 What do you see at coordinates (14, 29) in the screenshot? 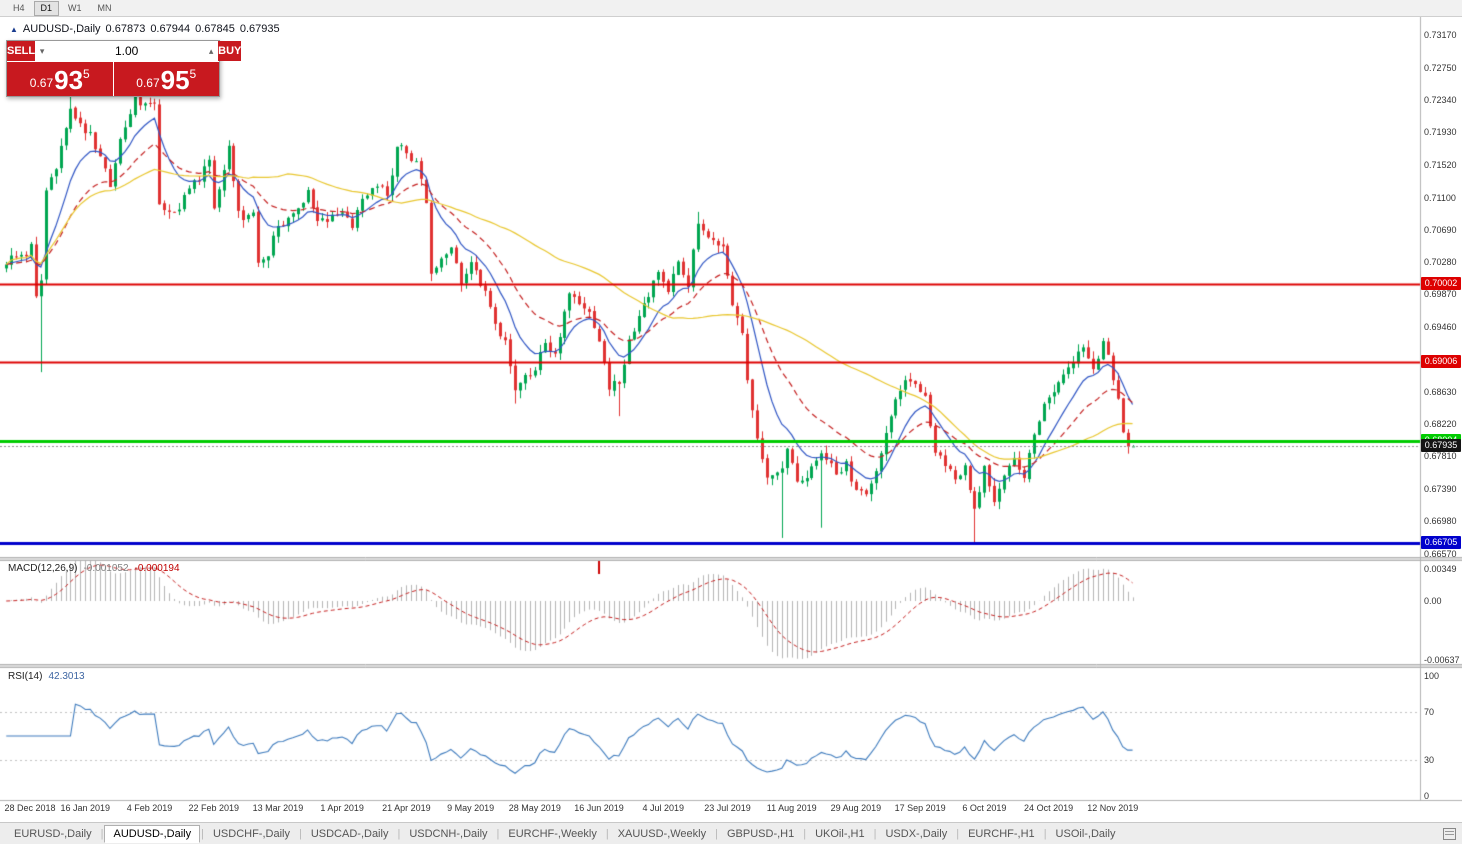
I see `chart-marker-icon: ▲` at bounding box center [14, 29].